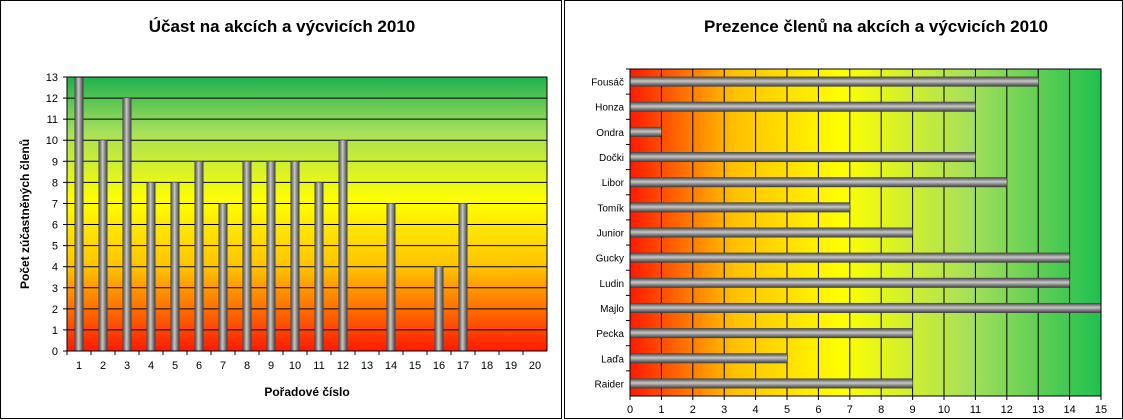  Describe the element at coordinates (55, 289) in the screenshot. I see `y-tick-label: 3` at that location.